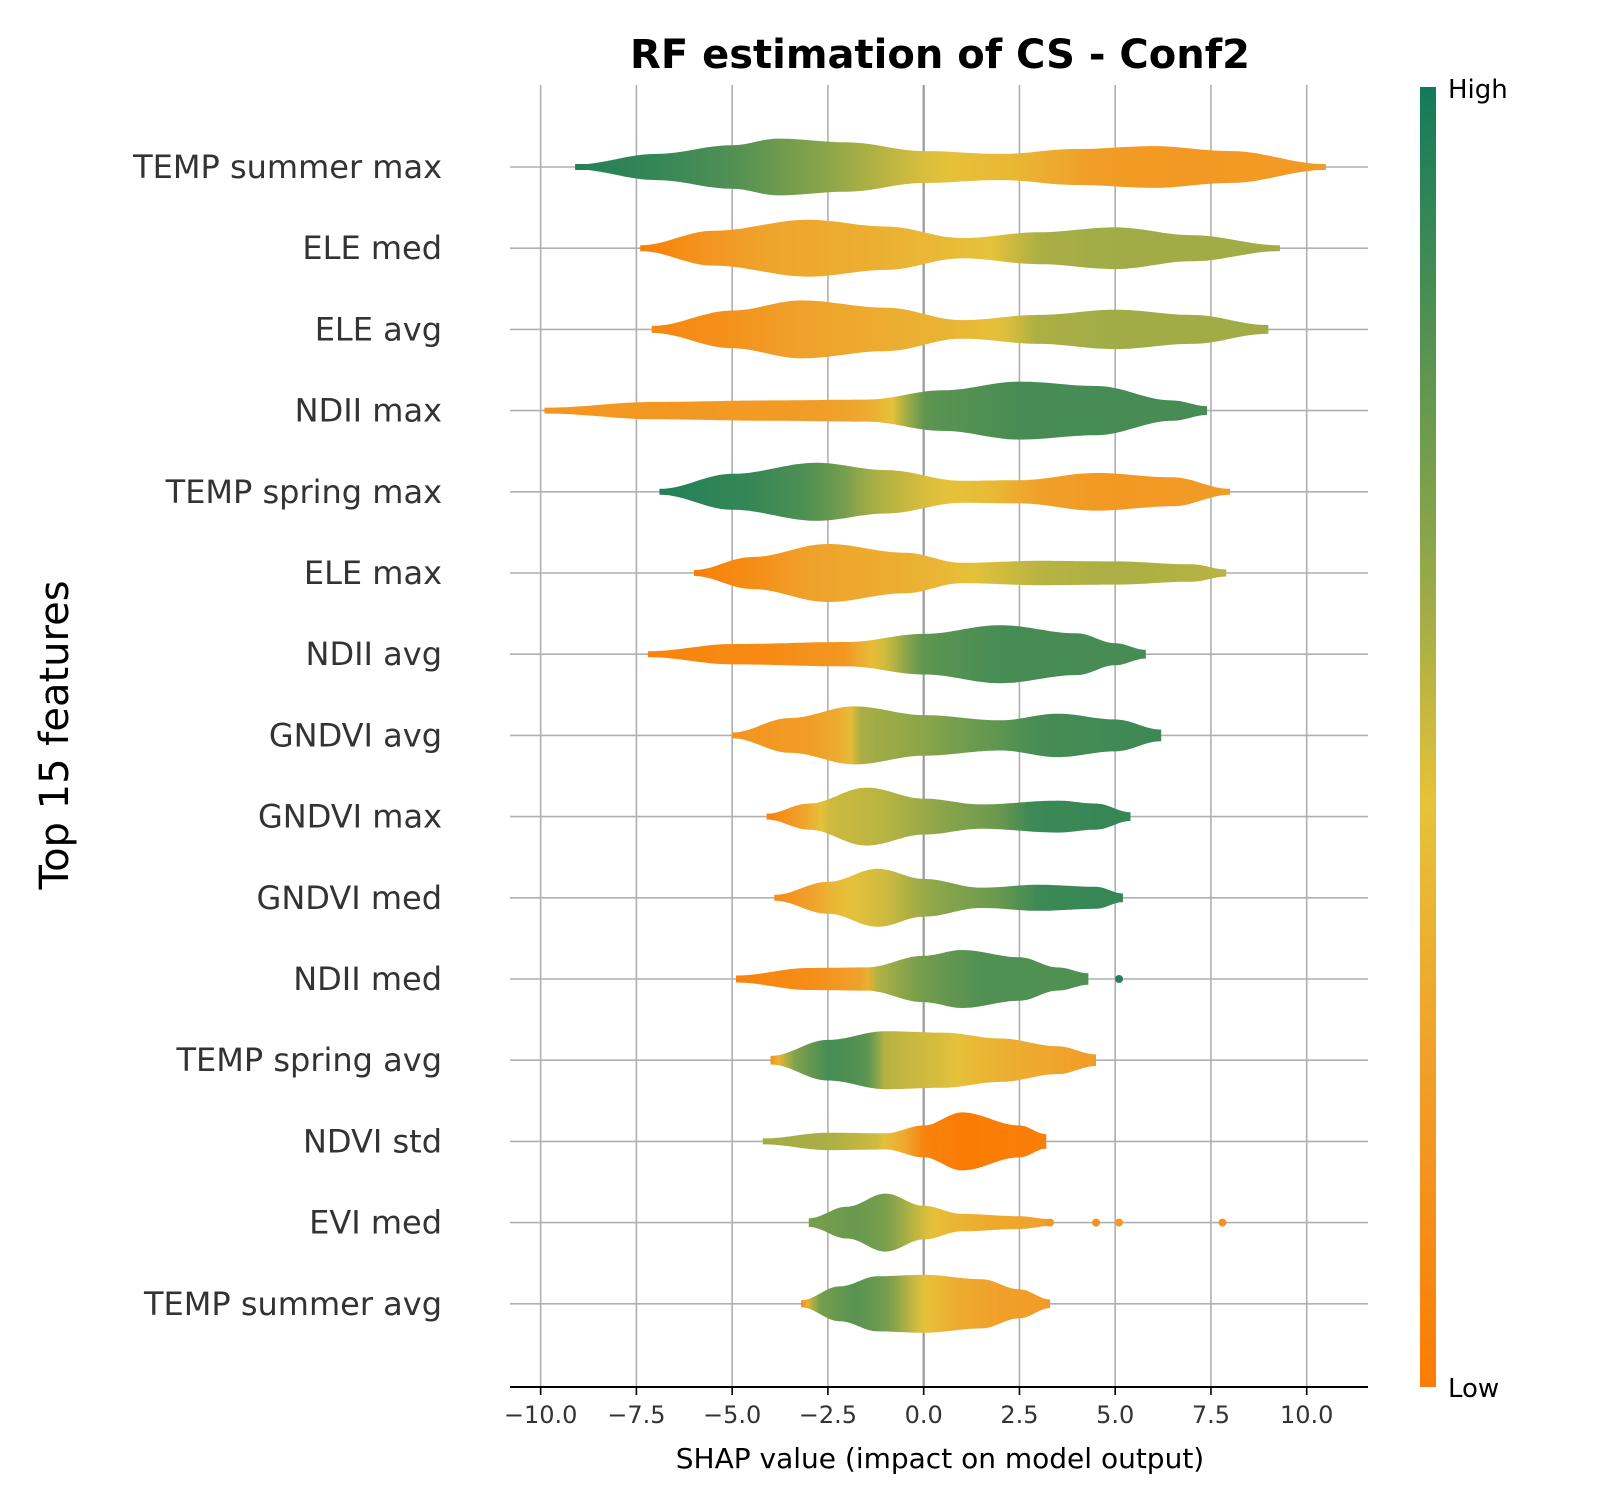  Describe the element at coordinates (950, 167) in the screenshot. I see `violin-temp-summer-max` at that location.